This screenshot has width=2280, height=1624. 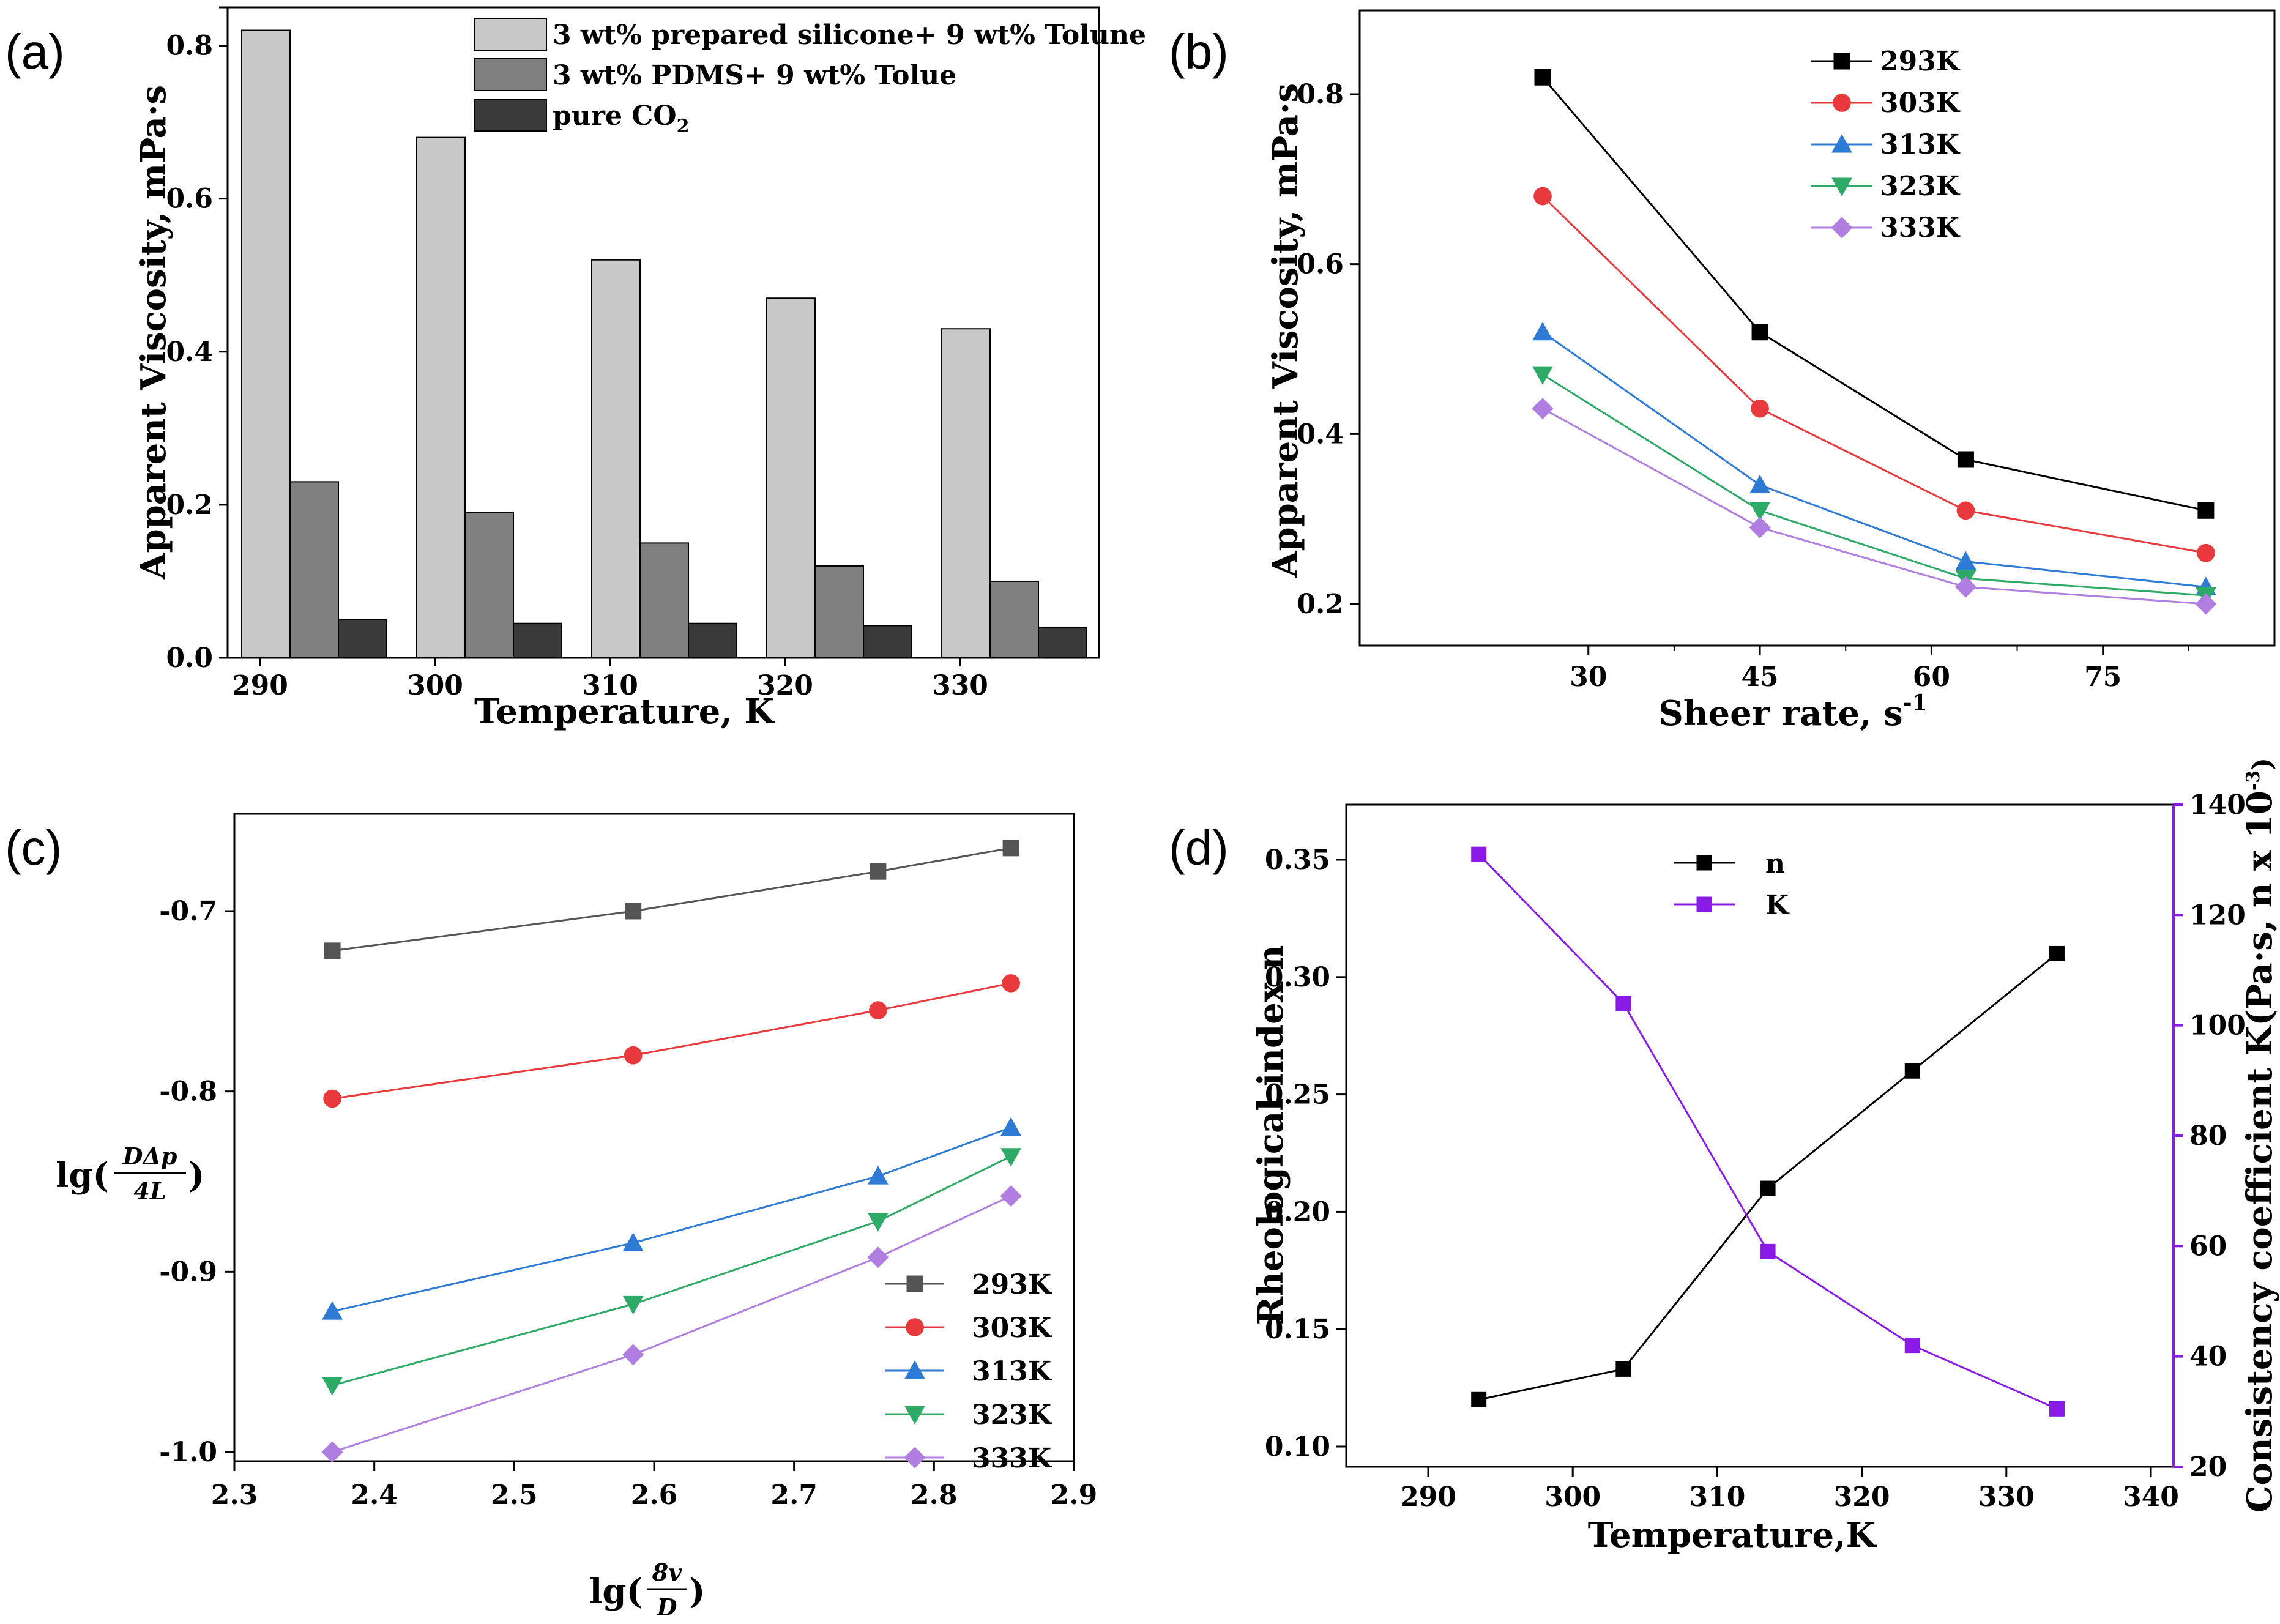 I want to click on line-d-n, so click(x=1768, y=1177).